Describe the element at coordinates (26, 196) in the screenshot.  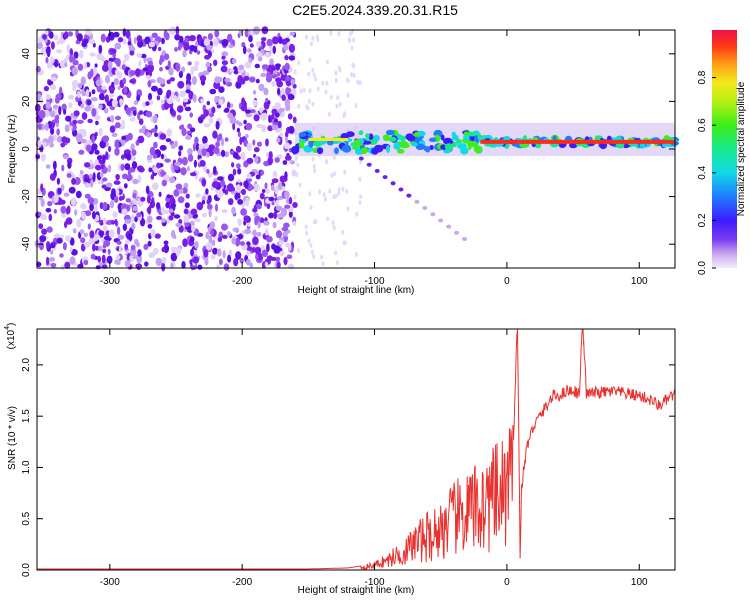
I see `y-tick-label: -20` at that location.